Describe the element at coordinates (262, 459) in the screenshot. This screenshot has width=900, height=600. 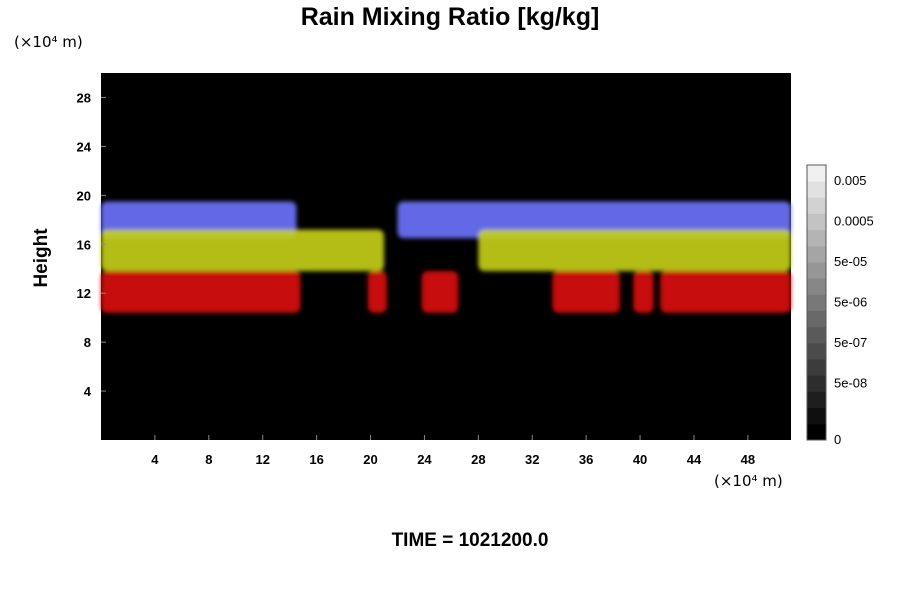
I see `x-tick-label: 12` at that location.